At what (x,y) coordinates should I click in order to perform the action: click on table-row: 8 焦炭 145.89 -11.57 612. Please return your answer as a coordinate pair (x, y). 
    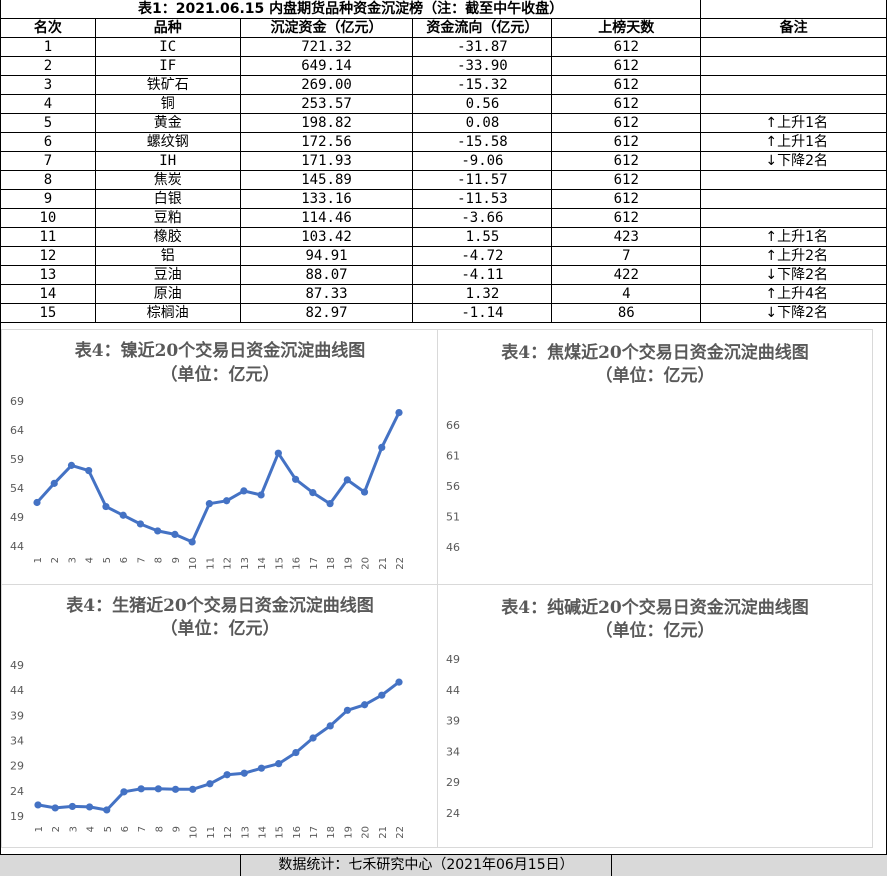
    Looking at the image, I should click on (443, 180).